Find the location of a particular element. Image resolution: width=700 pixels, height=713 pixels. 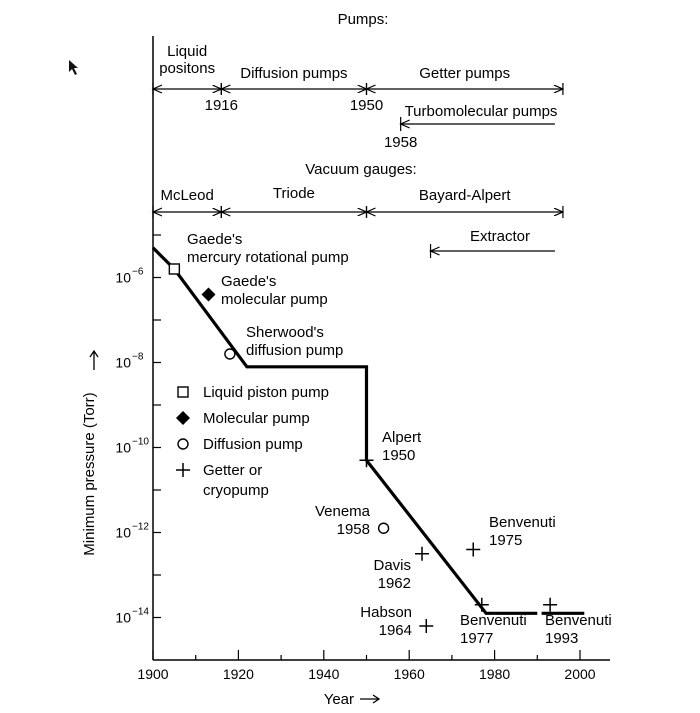

legend-label: Diffusion pump is located at coordinates (253, 444).